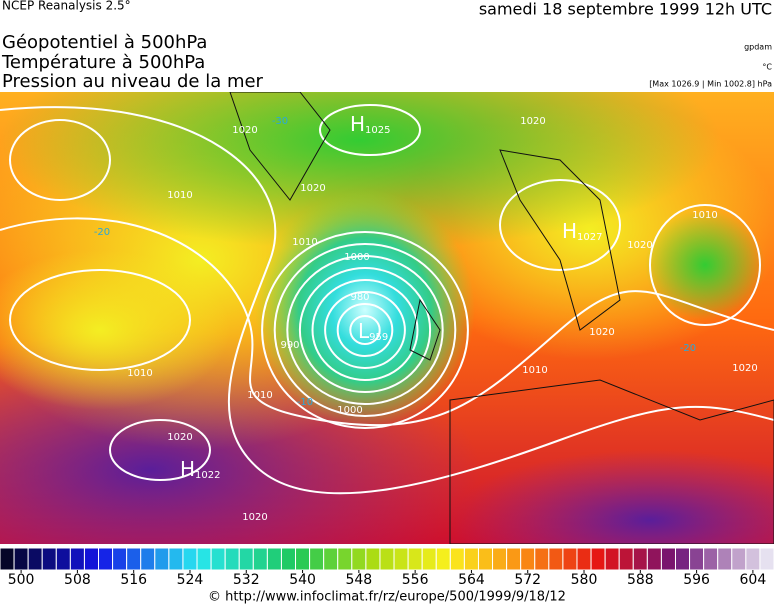 This screenshot has height=611, width=774. What do you see at coordinates (527, 580) in the screenshot?
I see `colorbar-tick-label: 572` at bounding box center [527, 580].